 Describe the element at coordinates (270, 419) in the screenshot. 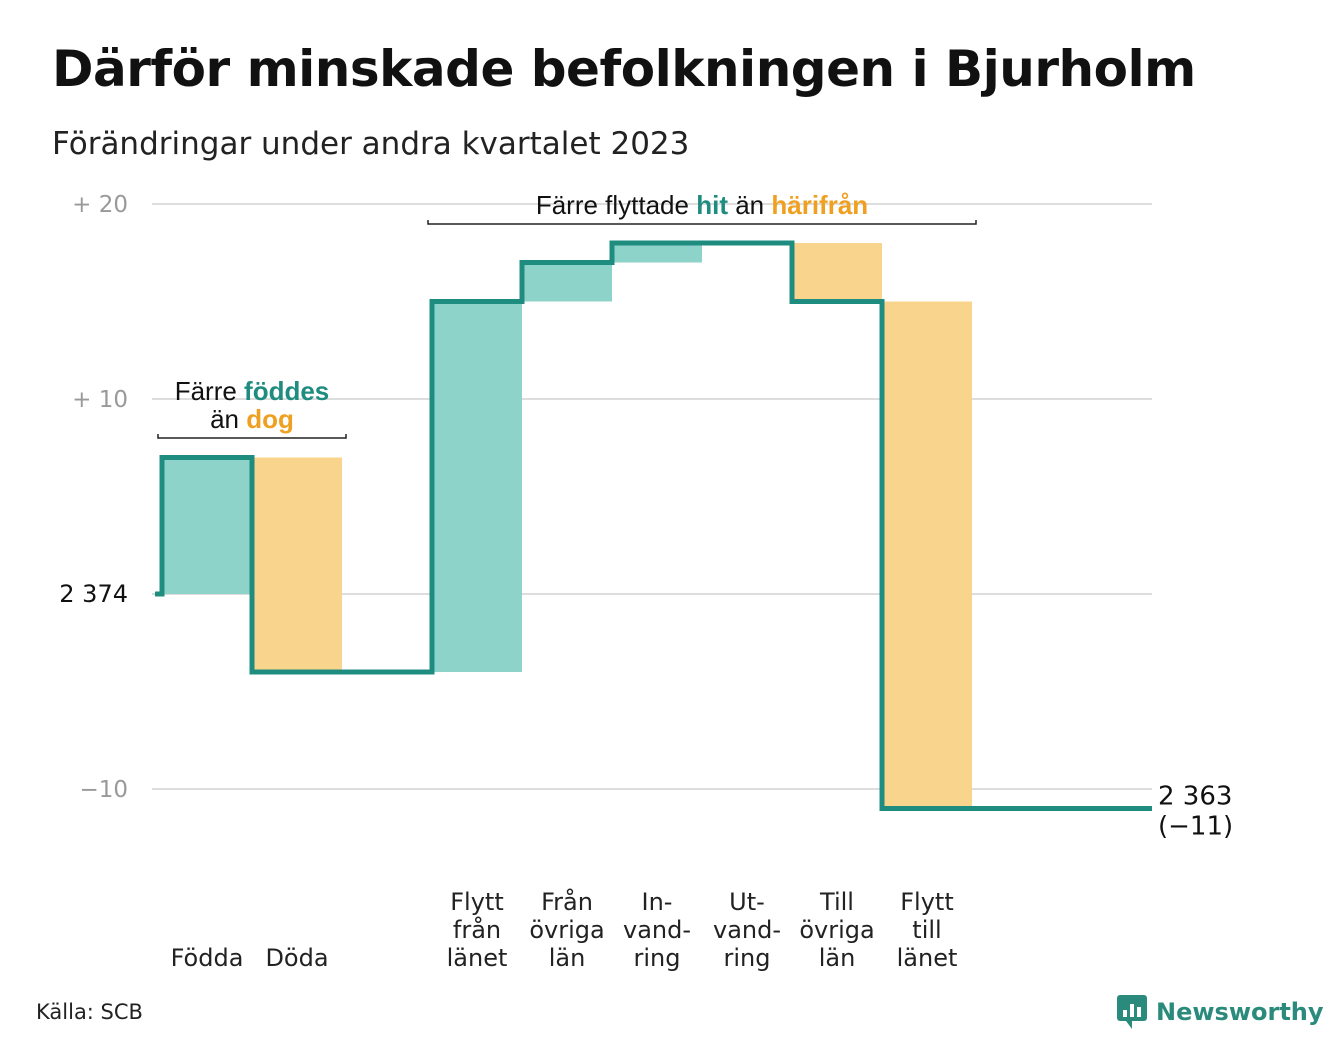

I see `annotation-segment-orange: dog` at that location.